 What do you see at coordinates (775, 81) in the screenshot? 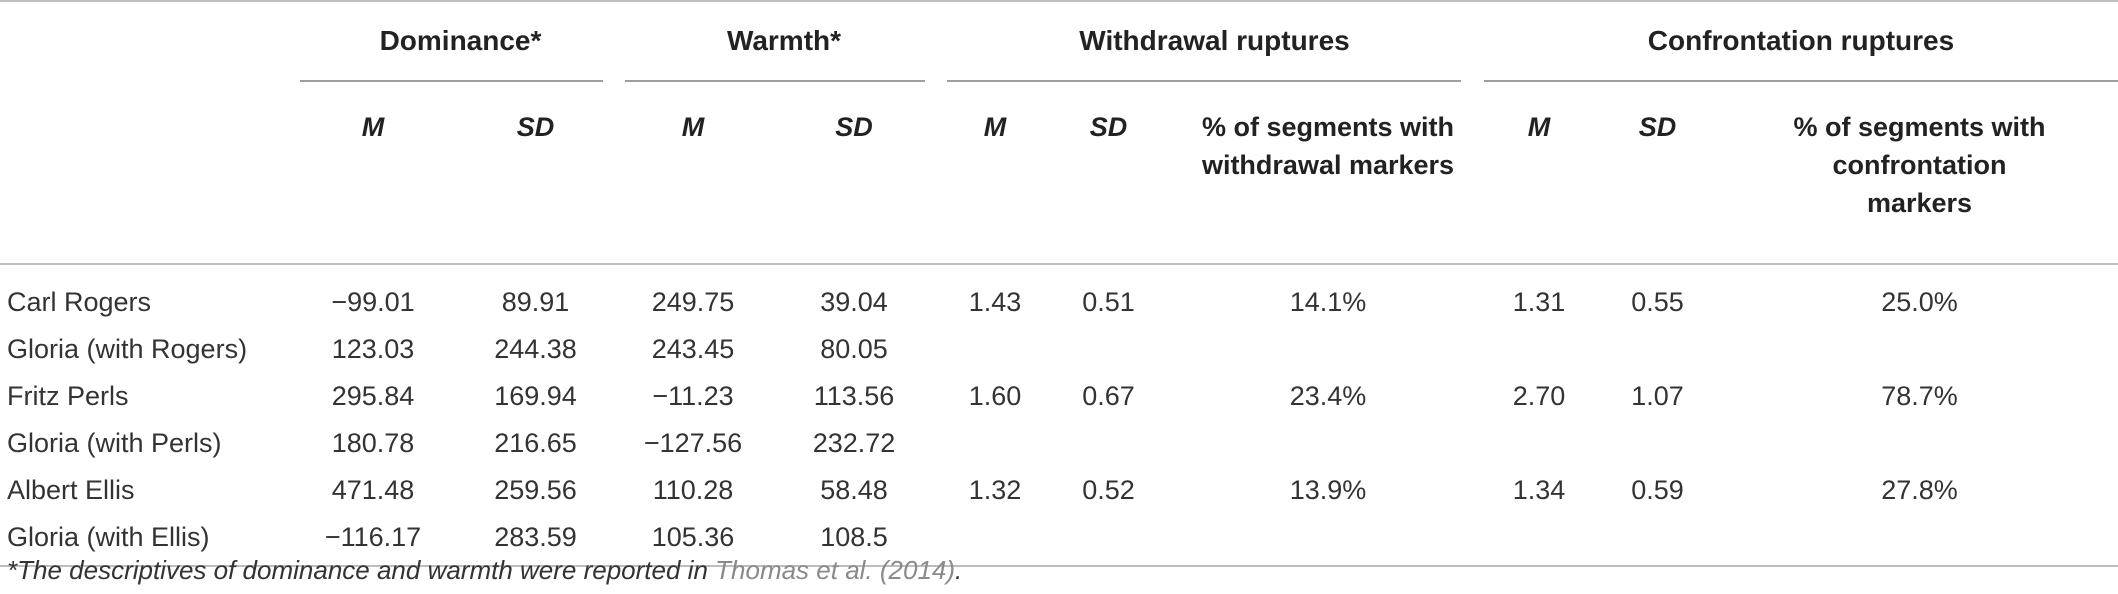
I see `group-underline-warmth` at bounding box center [775, 81].